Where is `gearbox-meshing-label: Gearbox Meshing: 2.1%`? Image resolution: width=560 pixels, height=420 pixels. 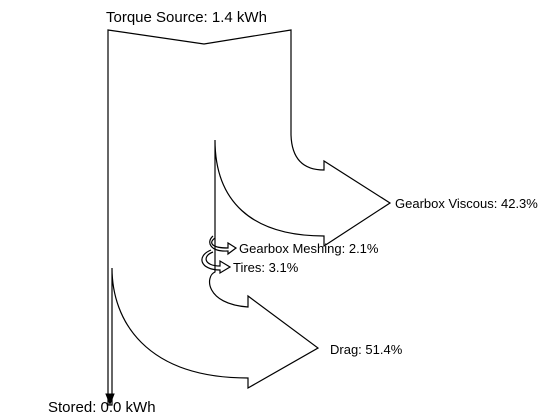
gearbox-meshing-label: Gearbox Meshing: 2.1% is located at coordinates (309, 248).